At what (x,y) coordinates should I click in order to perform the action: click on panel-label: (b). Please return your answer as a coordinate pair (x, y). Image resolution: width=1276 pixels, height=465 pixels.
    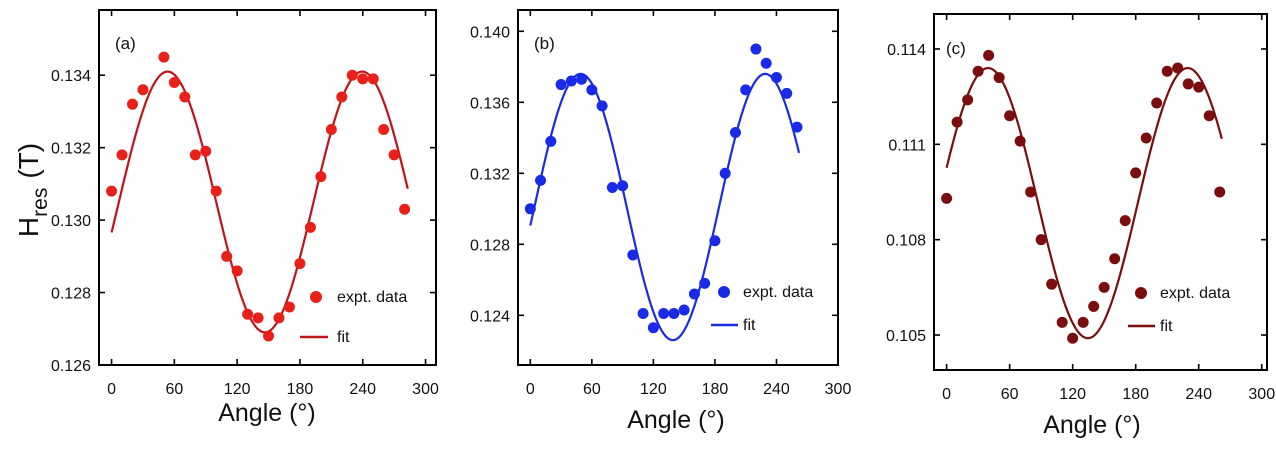
    Looking at the image, I should click on (544, 43).